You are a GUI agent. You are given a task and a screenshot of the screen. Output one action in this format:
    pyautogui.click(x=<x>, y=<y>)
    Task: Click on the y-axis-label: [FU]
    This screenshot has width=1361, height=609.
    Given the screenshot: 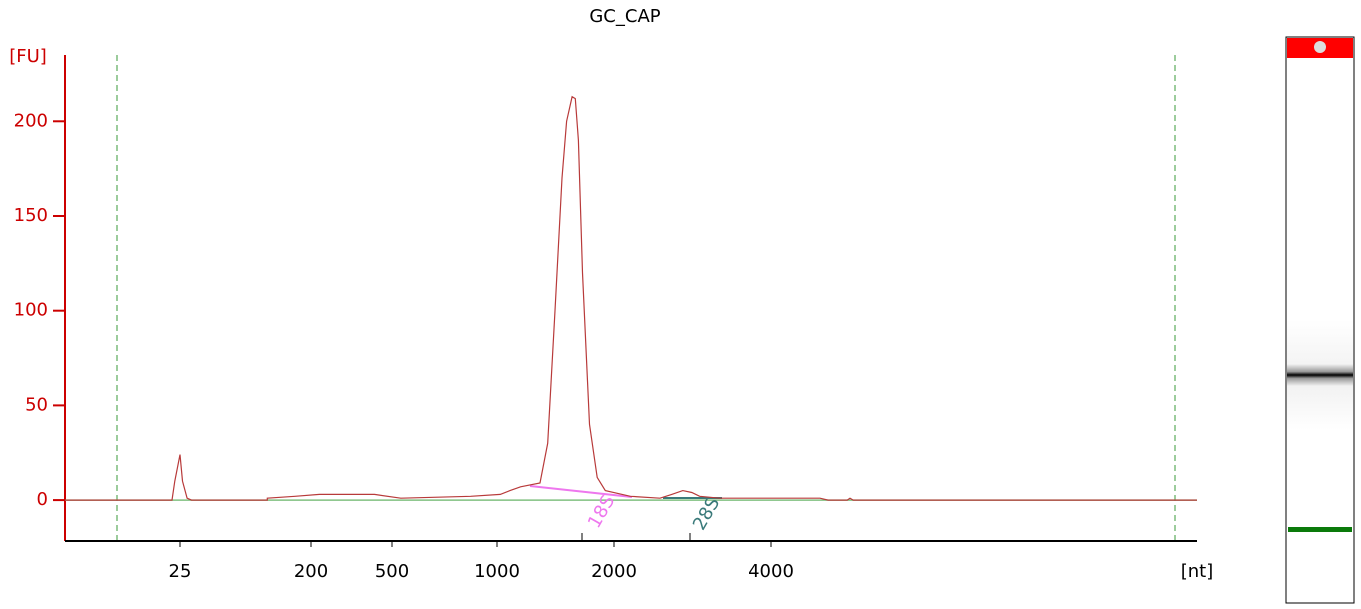 What is the action you would take?
    pyautogui.click(x=28, y=56)
    